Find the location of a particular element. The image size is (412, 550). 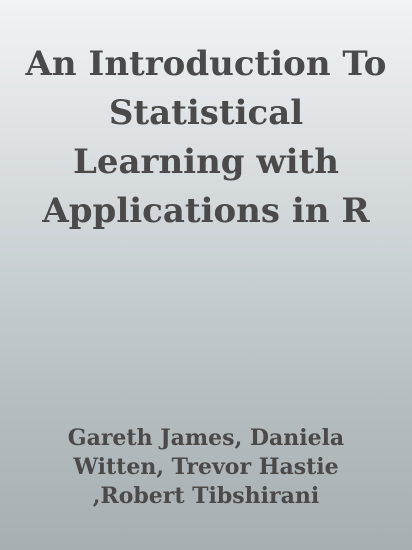

title-line-3: Learning with is located at coordinates (206, 162).